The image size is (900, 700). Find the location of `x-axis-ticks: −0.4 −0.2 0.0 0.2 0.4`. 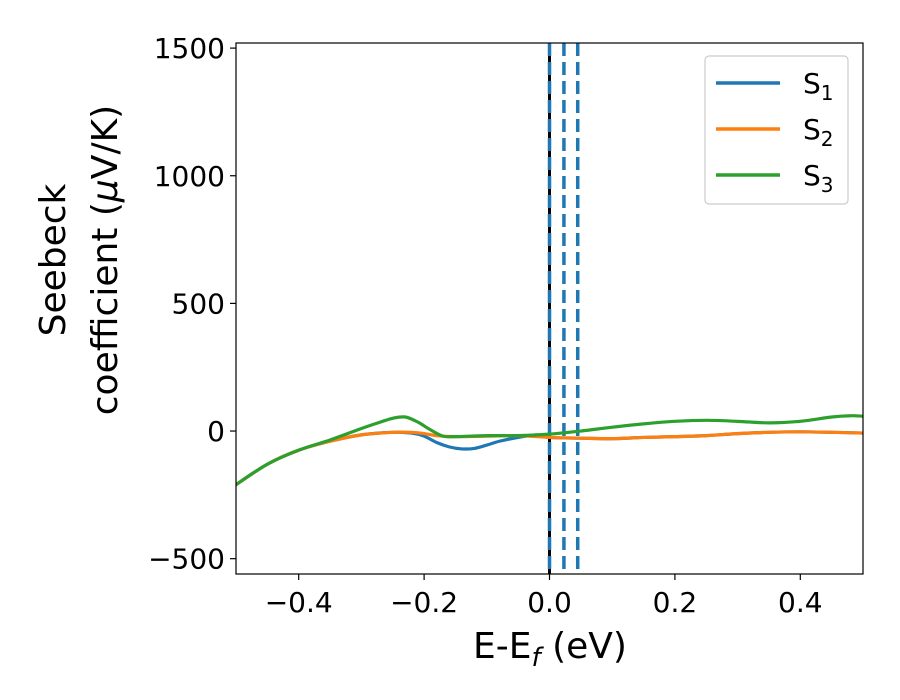

x-axis-ticks: −0.4 −0.2 0.0 0.2 0.4 is located at coordinates (544, 596).